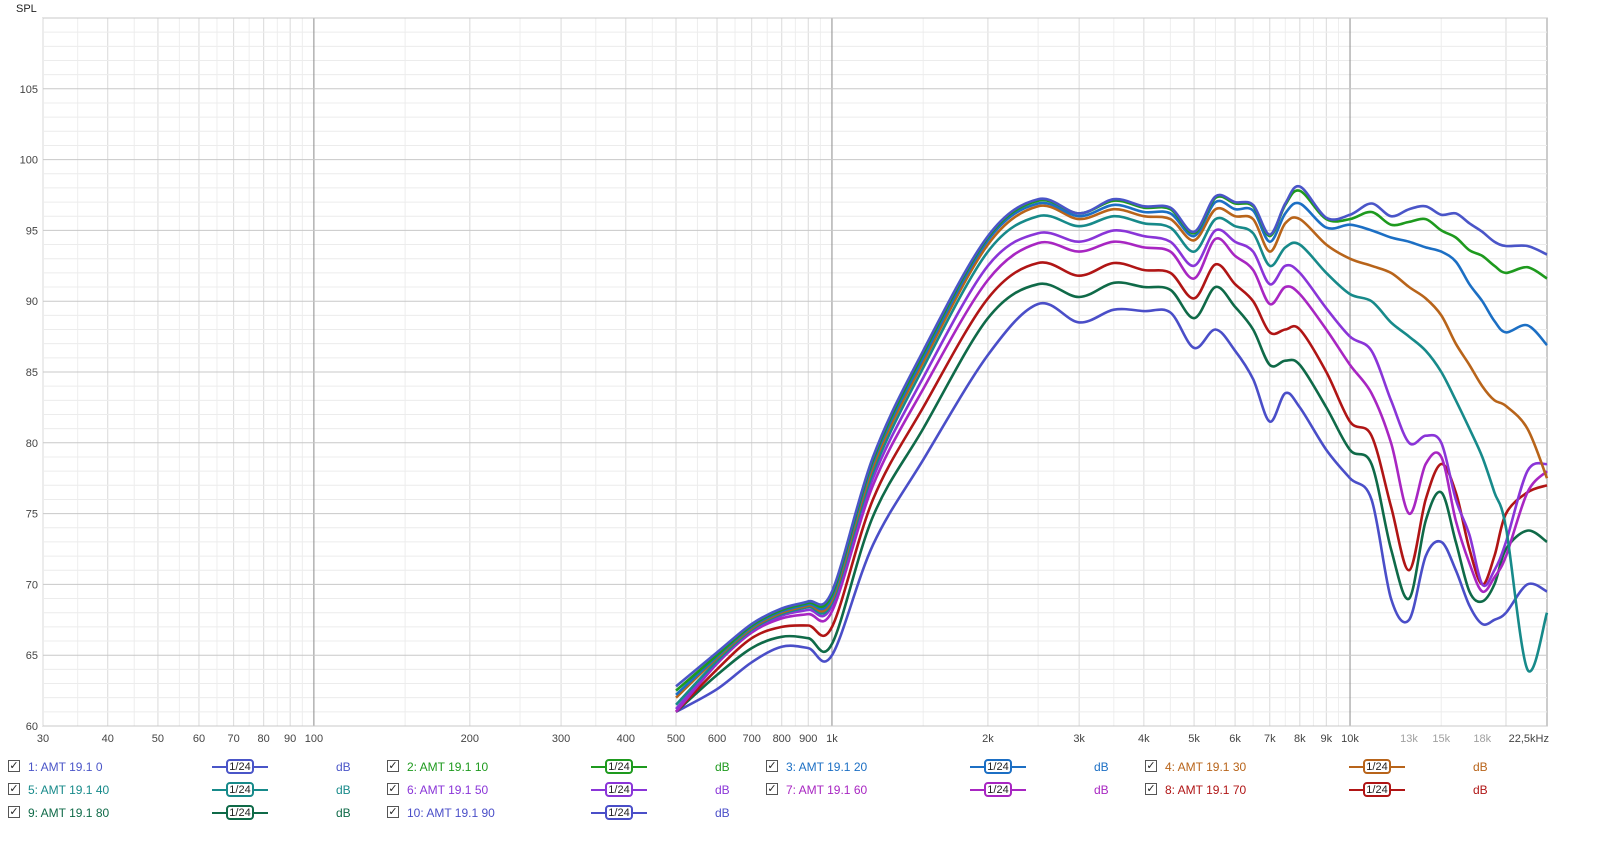  Describe the element at coordinates (158, 739) in the screenshot. I see `x-tick-label: 50` at that location.